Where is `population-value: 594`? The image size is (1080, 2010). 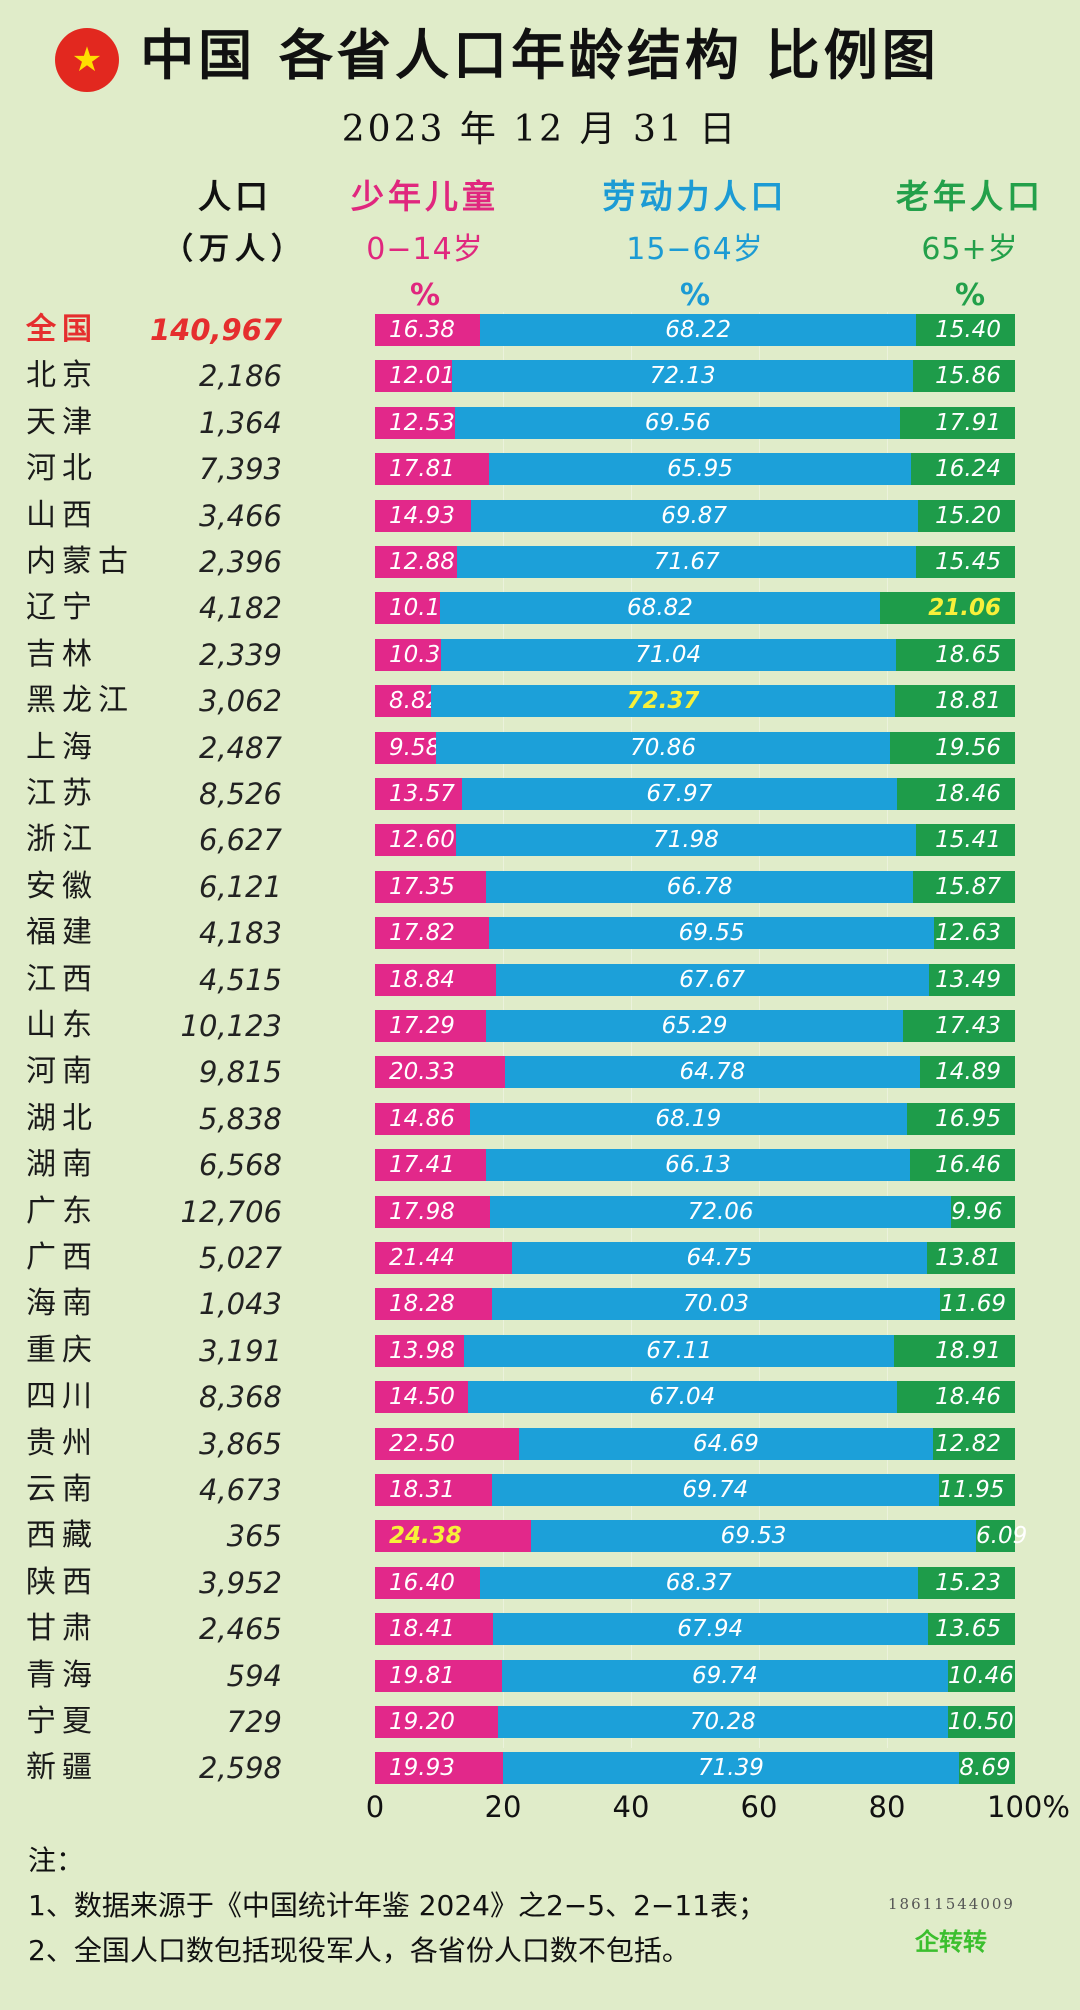
population-value: 594 is located at coordinates (254, 1675).